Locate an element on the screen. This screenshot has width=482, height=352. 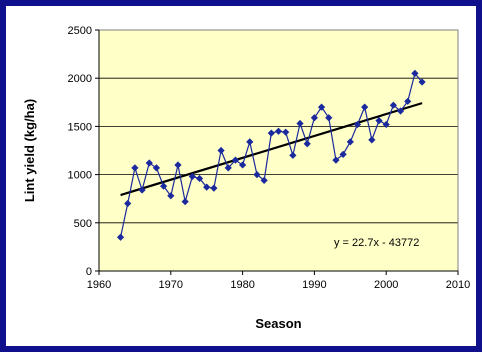
data-point-2002 is located at coordinates (400, 111).